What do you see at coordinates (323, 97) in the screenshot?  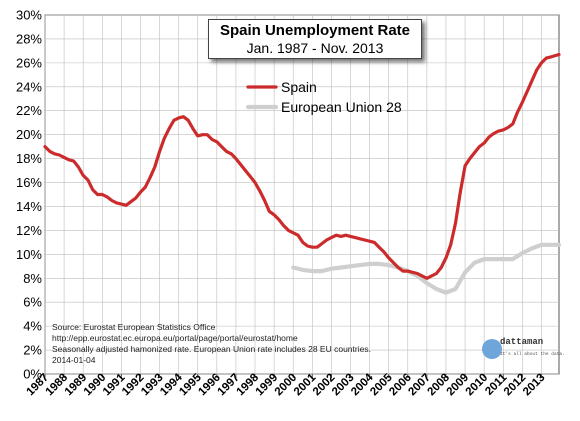 I see `legend: Spain European Union 28` at bounding box center [323, 97].